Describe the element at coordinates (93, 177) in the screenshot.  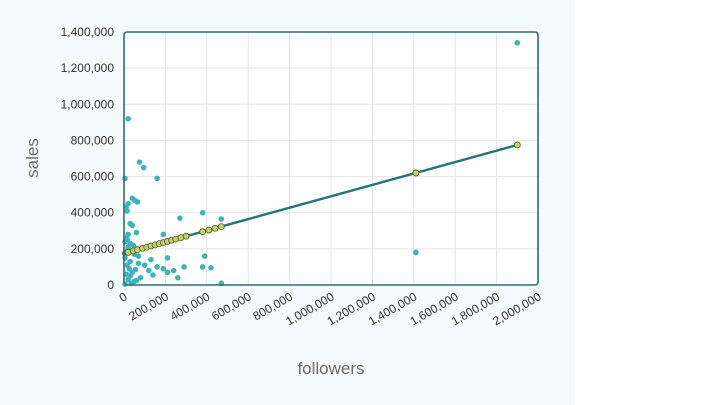
I see `y-tick-label: 600,000` at that location.